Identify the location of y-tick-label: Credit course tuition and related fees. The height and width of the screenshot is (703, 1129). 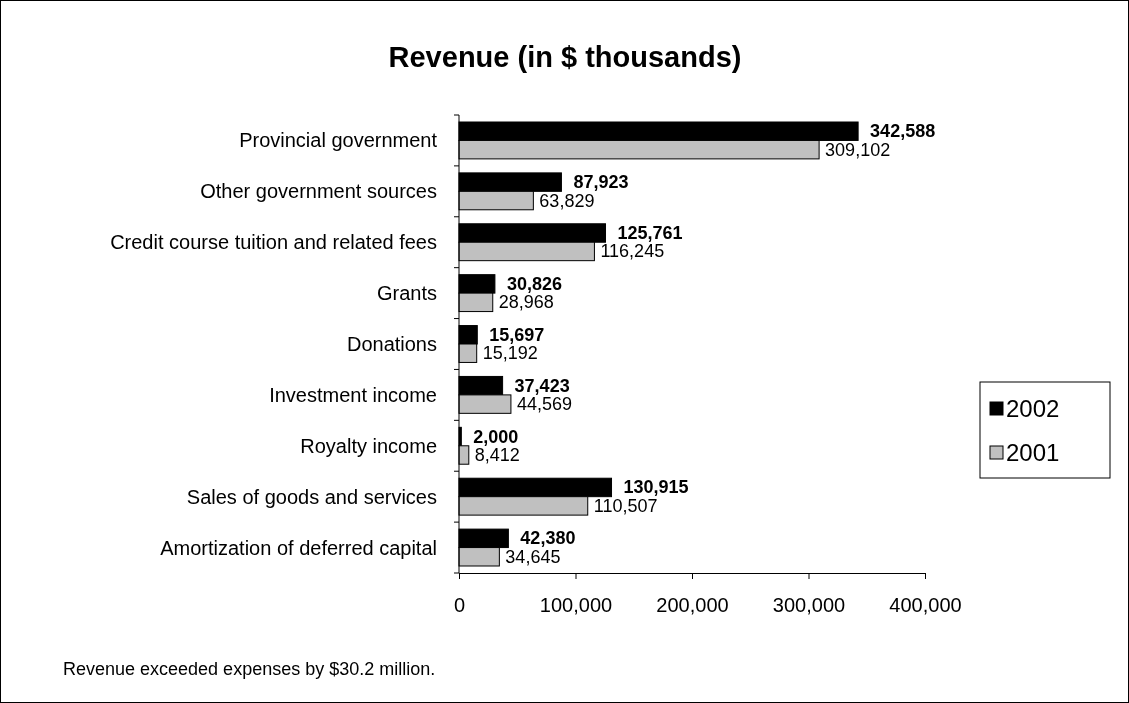
(273, 242).